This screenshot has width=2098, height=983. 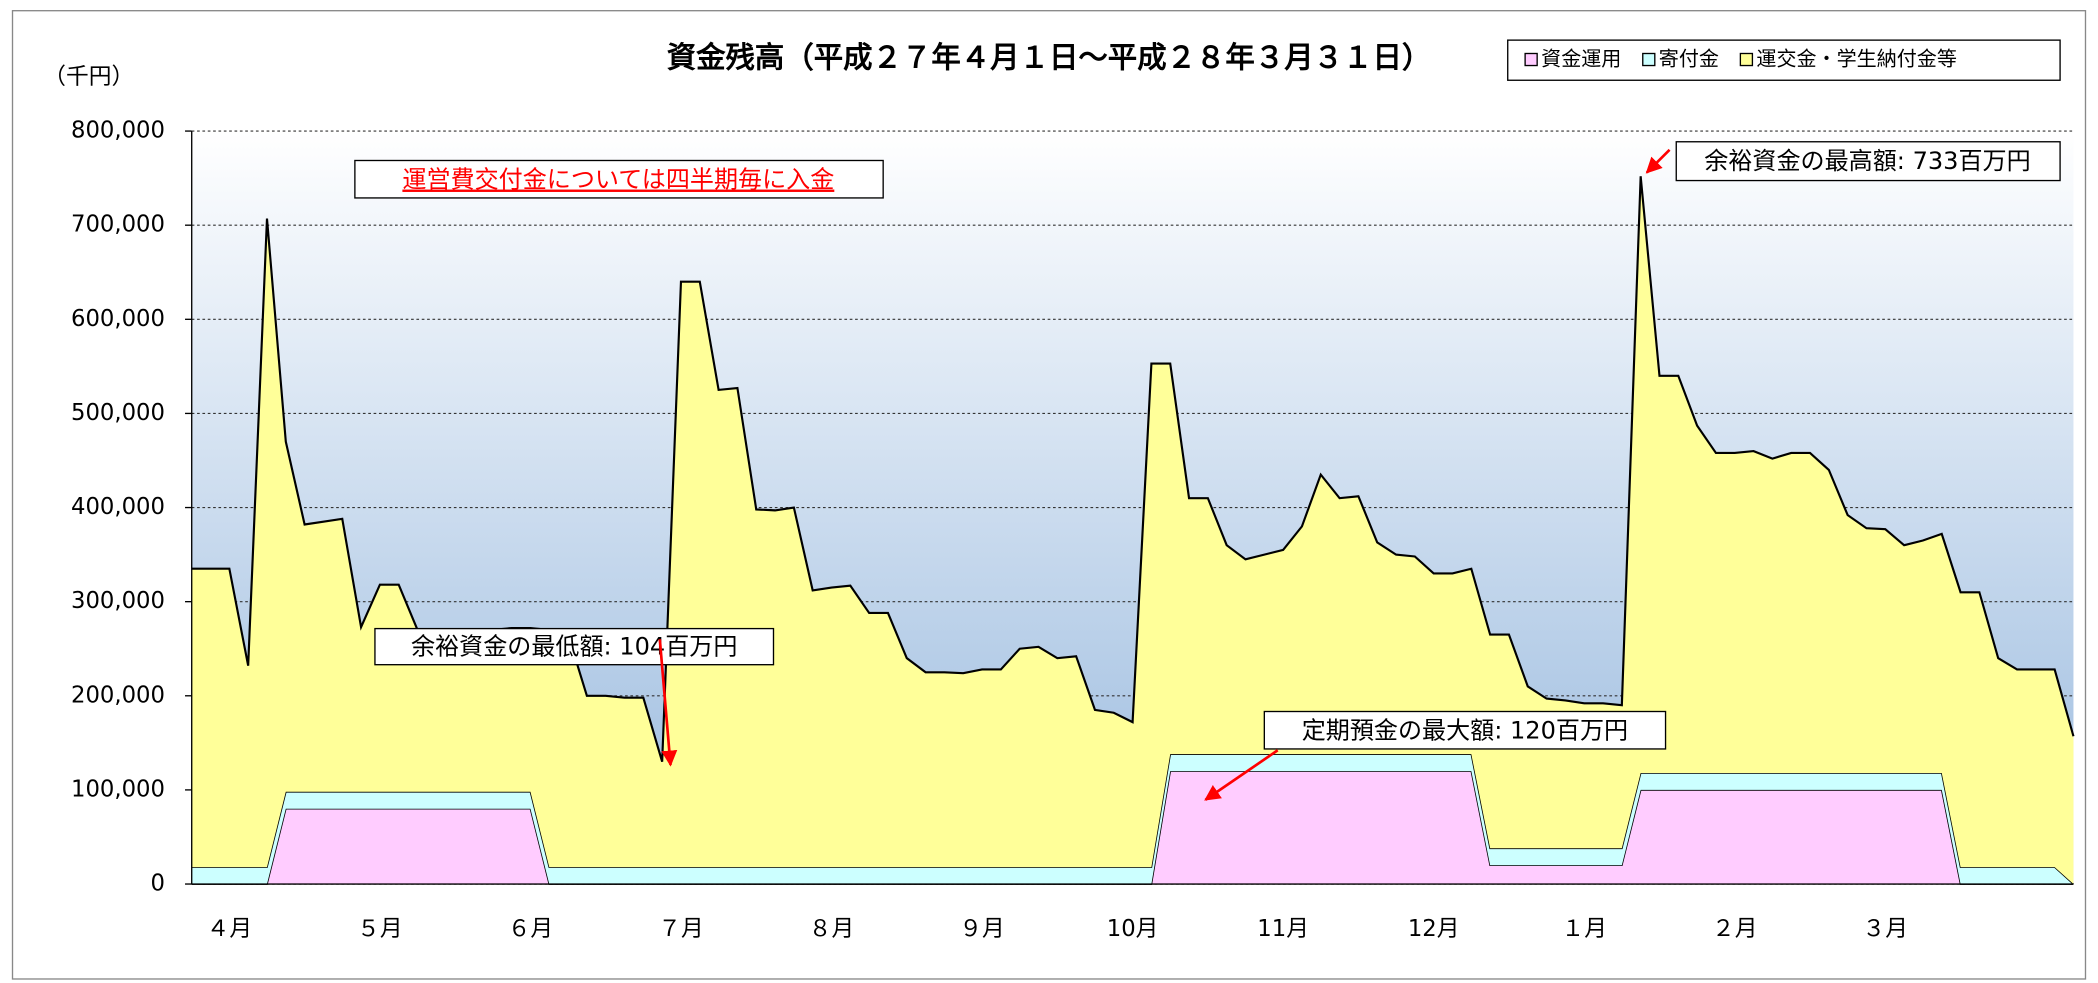 I want to click on y-tick-label: 600,000, so click(x=118, y=319).